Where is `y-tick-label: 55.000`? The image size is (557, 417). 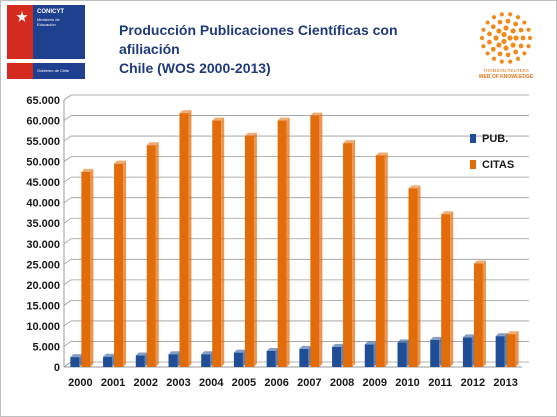 y-tick-label: 55.000 is located at coordinates (43, 142).